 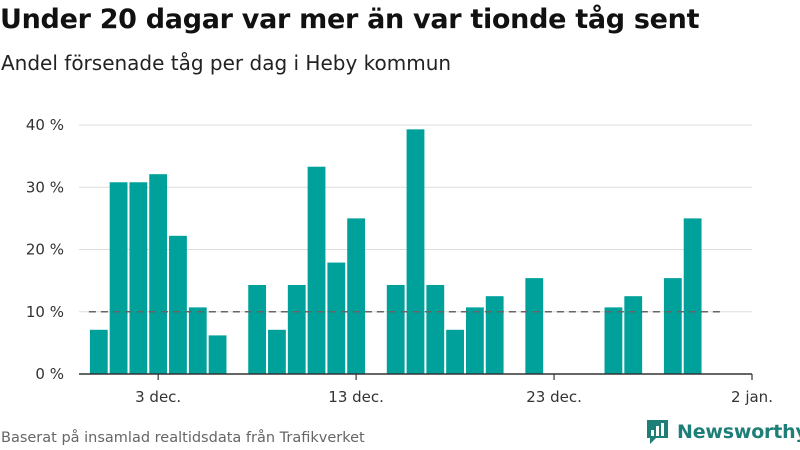 I want to click on y-tick-label: 10 %, so click(x=45, y=312).